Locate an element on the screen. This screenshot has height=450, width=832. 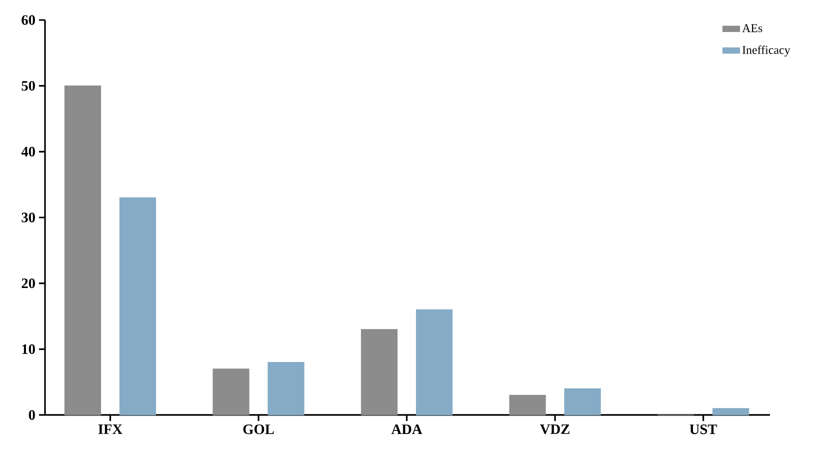
y-tick-label: 40 is located at coordinates (28, 151).